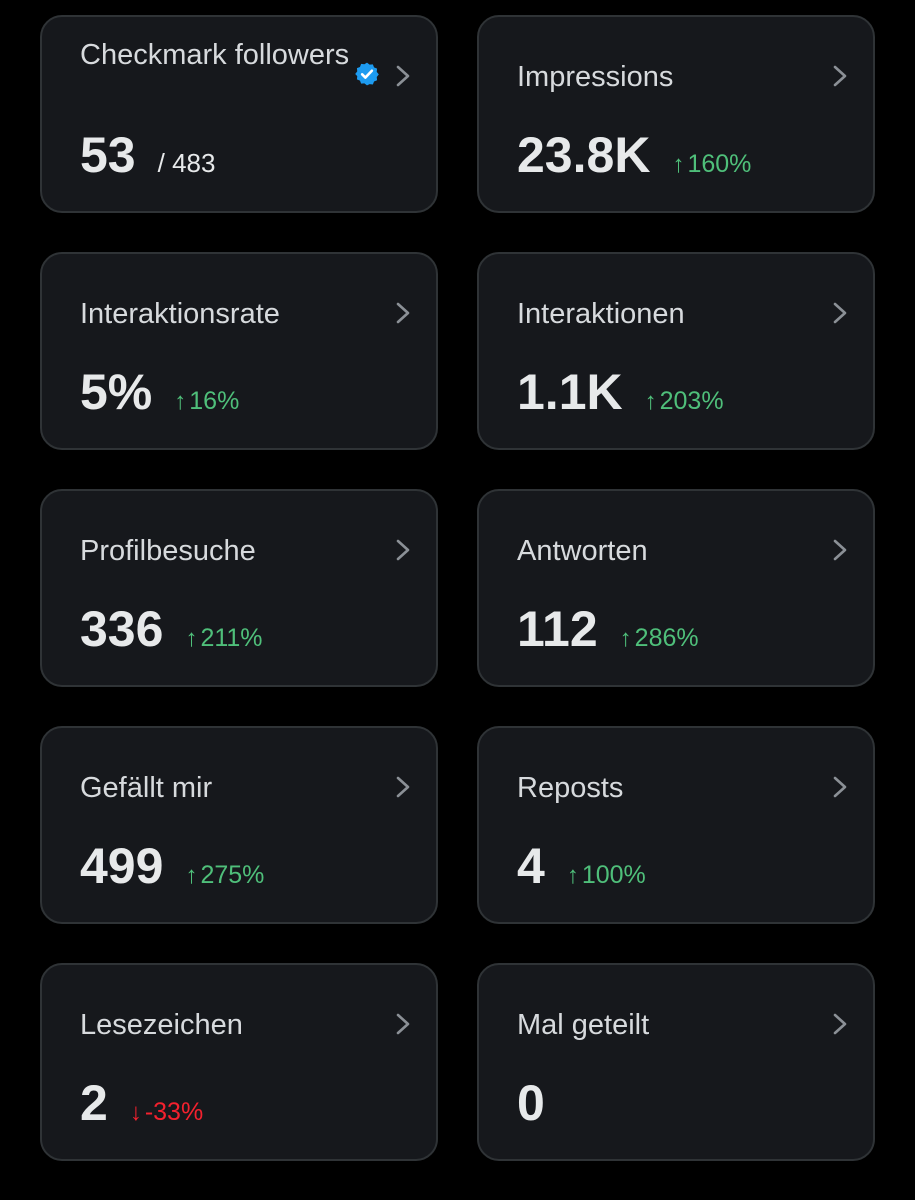 This screenshot has width=915, height=1200. I want to click on change-value: 16%, so click(214, 401).